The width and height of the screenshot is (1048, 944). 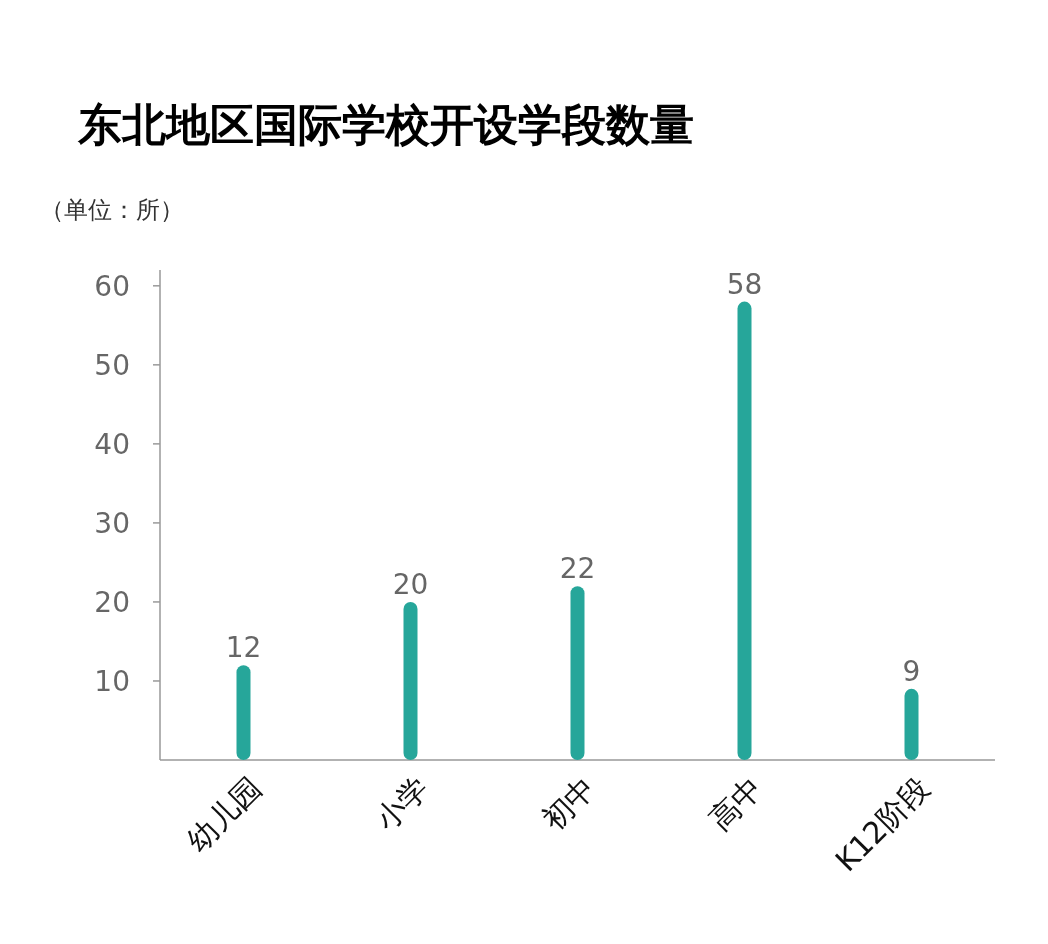 What do you see at coordinates (744, 284) in the screenshot?
I see `data-label: 58` at bounding box center [744, 284].